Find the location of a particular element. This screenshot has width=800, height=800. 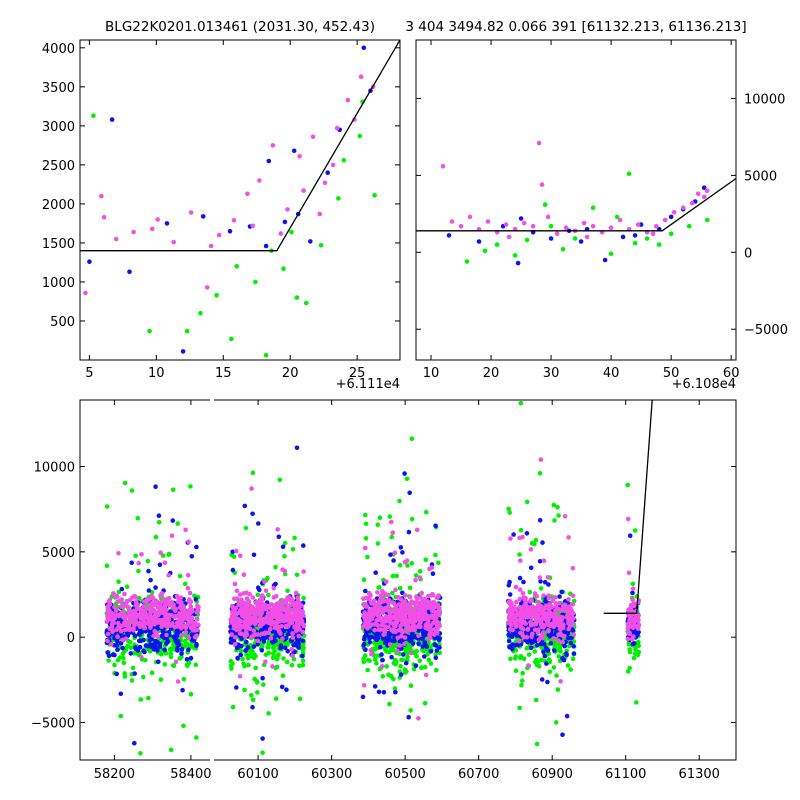

x-tick-label: 61100 is located at coordinates (625, 774).